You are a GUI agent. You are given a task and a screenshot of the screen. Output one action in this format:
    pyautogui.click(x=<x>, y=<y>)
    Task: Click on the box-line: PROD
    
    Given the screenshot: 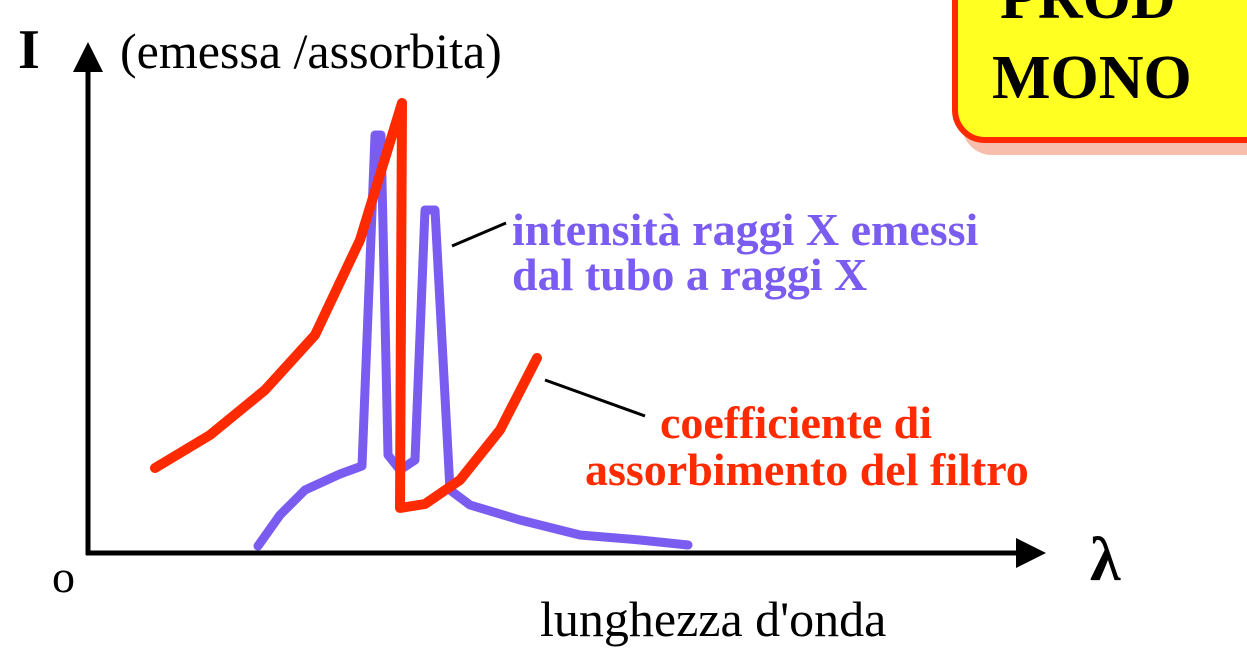 What is the action you would take?
    pyautogui.click(x=1088, y=16)
    